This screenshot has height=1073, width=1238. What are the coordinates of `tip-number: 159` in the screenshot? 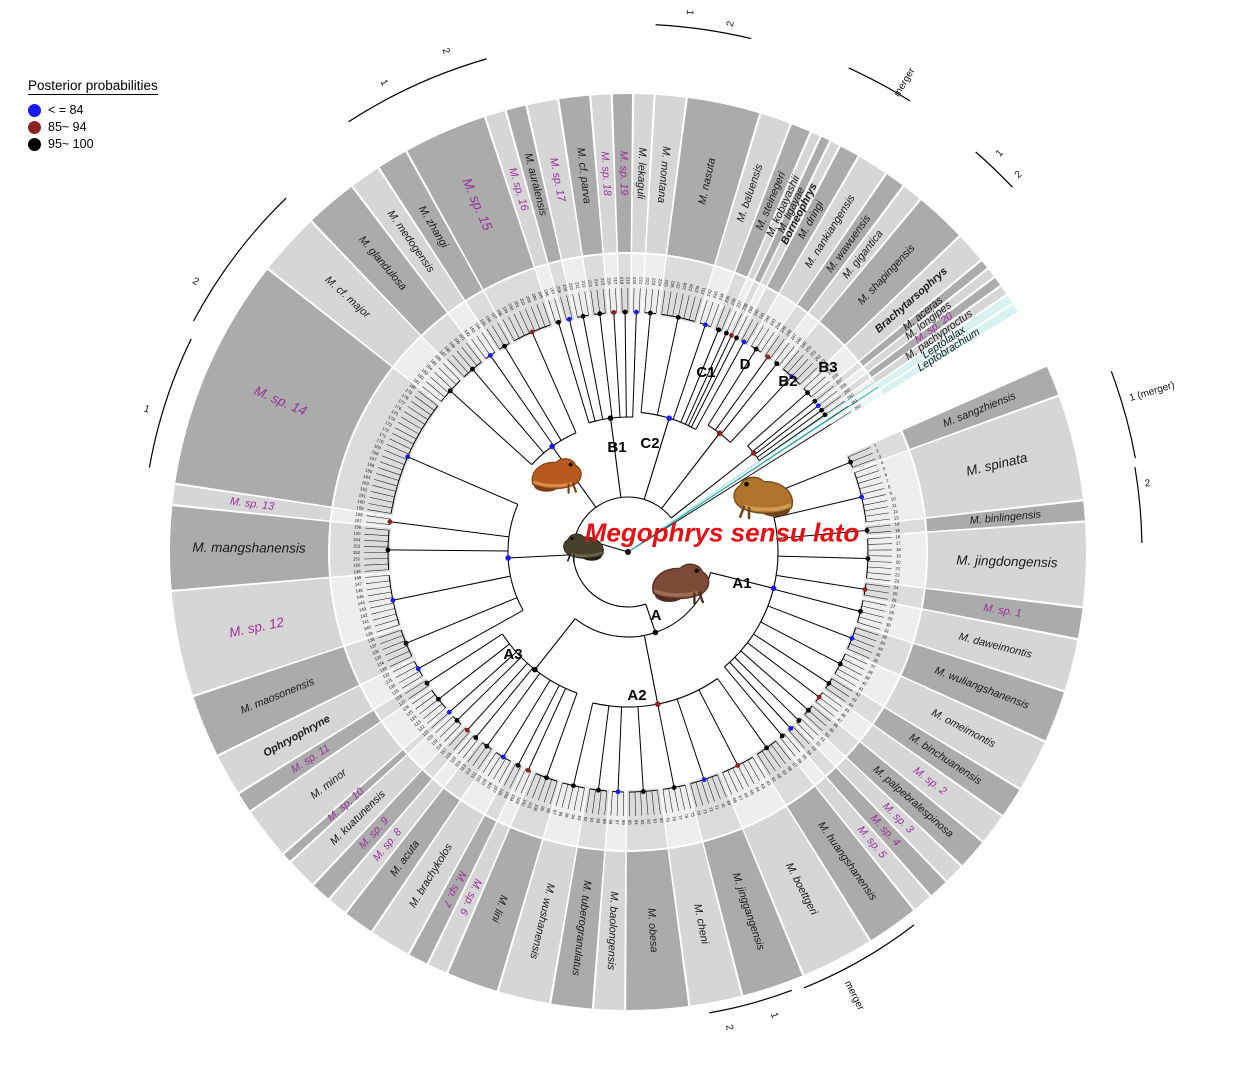 It's located at (360, 508).